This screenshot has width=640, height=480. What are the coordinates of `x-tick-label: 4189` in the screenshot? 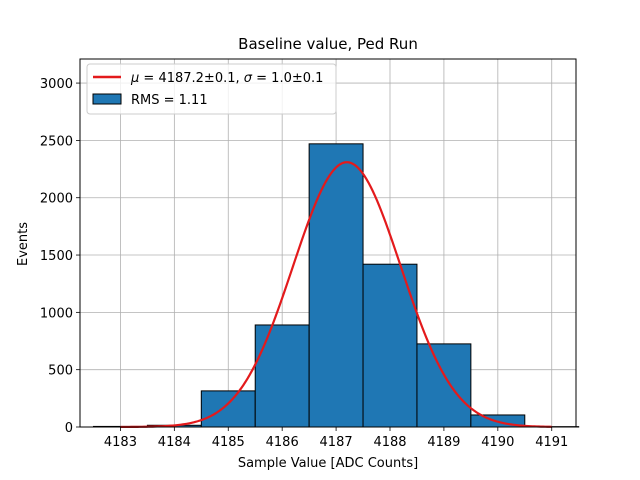 It's located at (443, 442).